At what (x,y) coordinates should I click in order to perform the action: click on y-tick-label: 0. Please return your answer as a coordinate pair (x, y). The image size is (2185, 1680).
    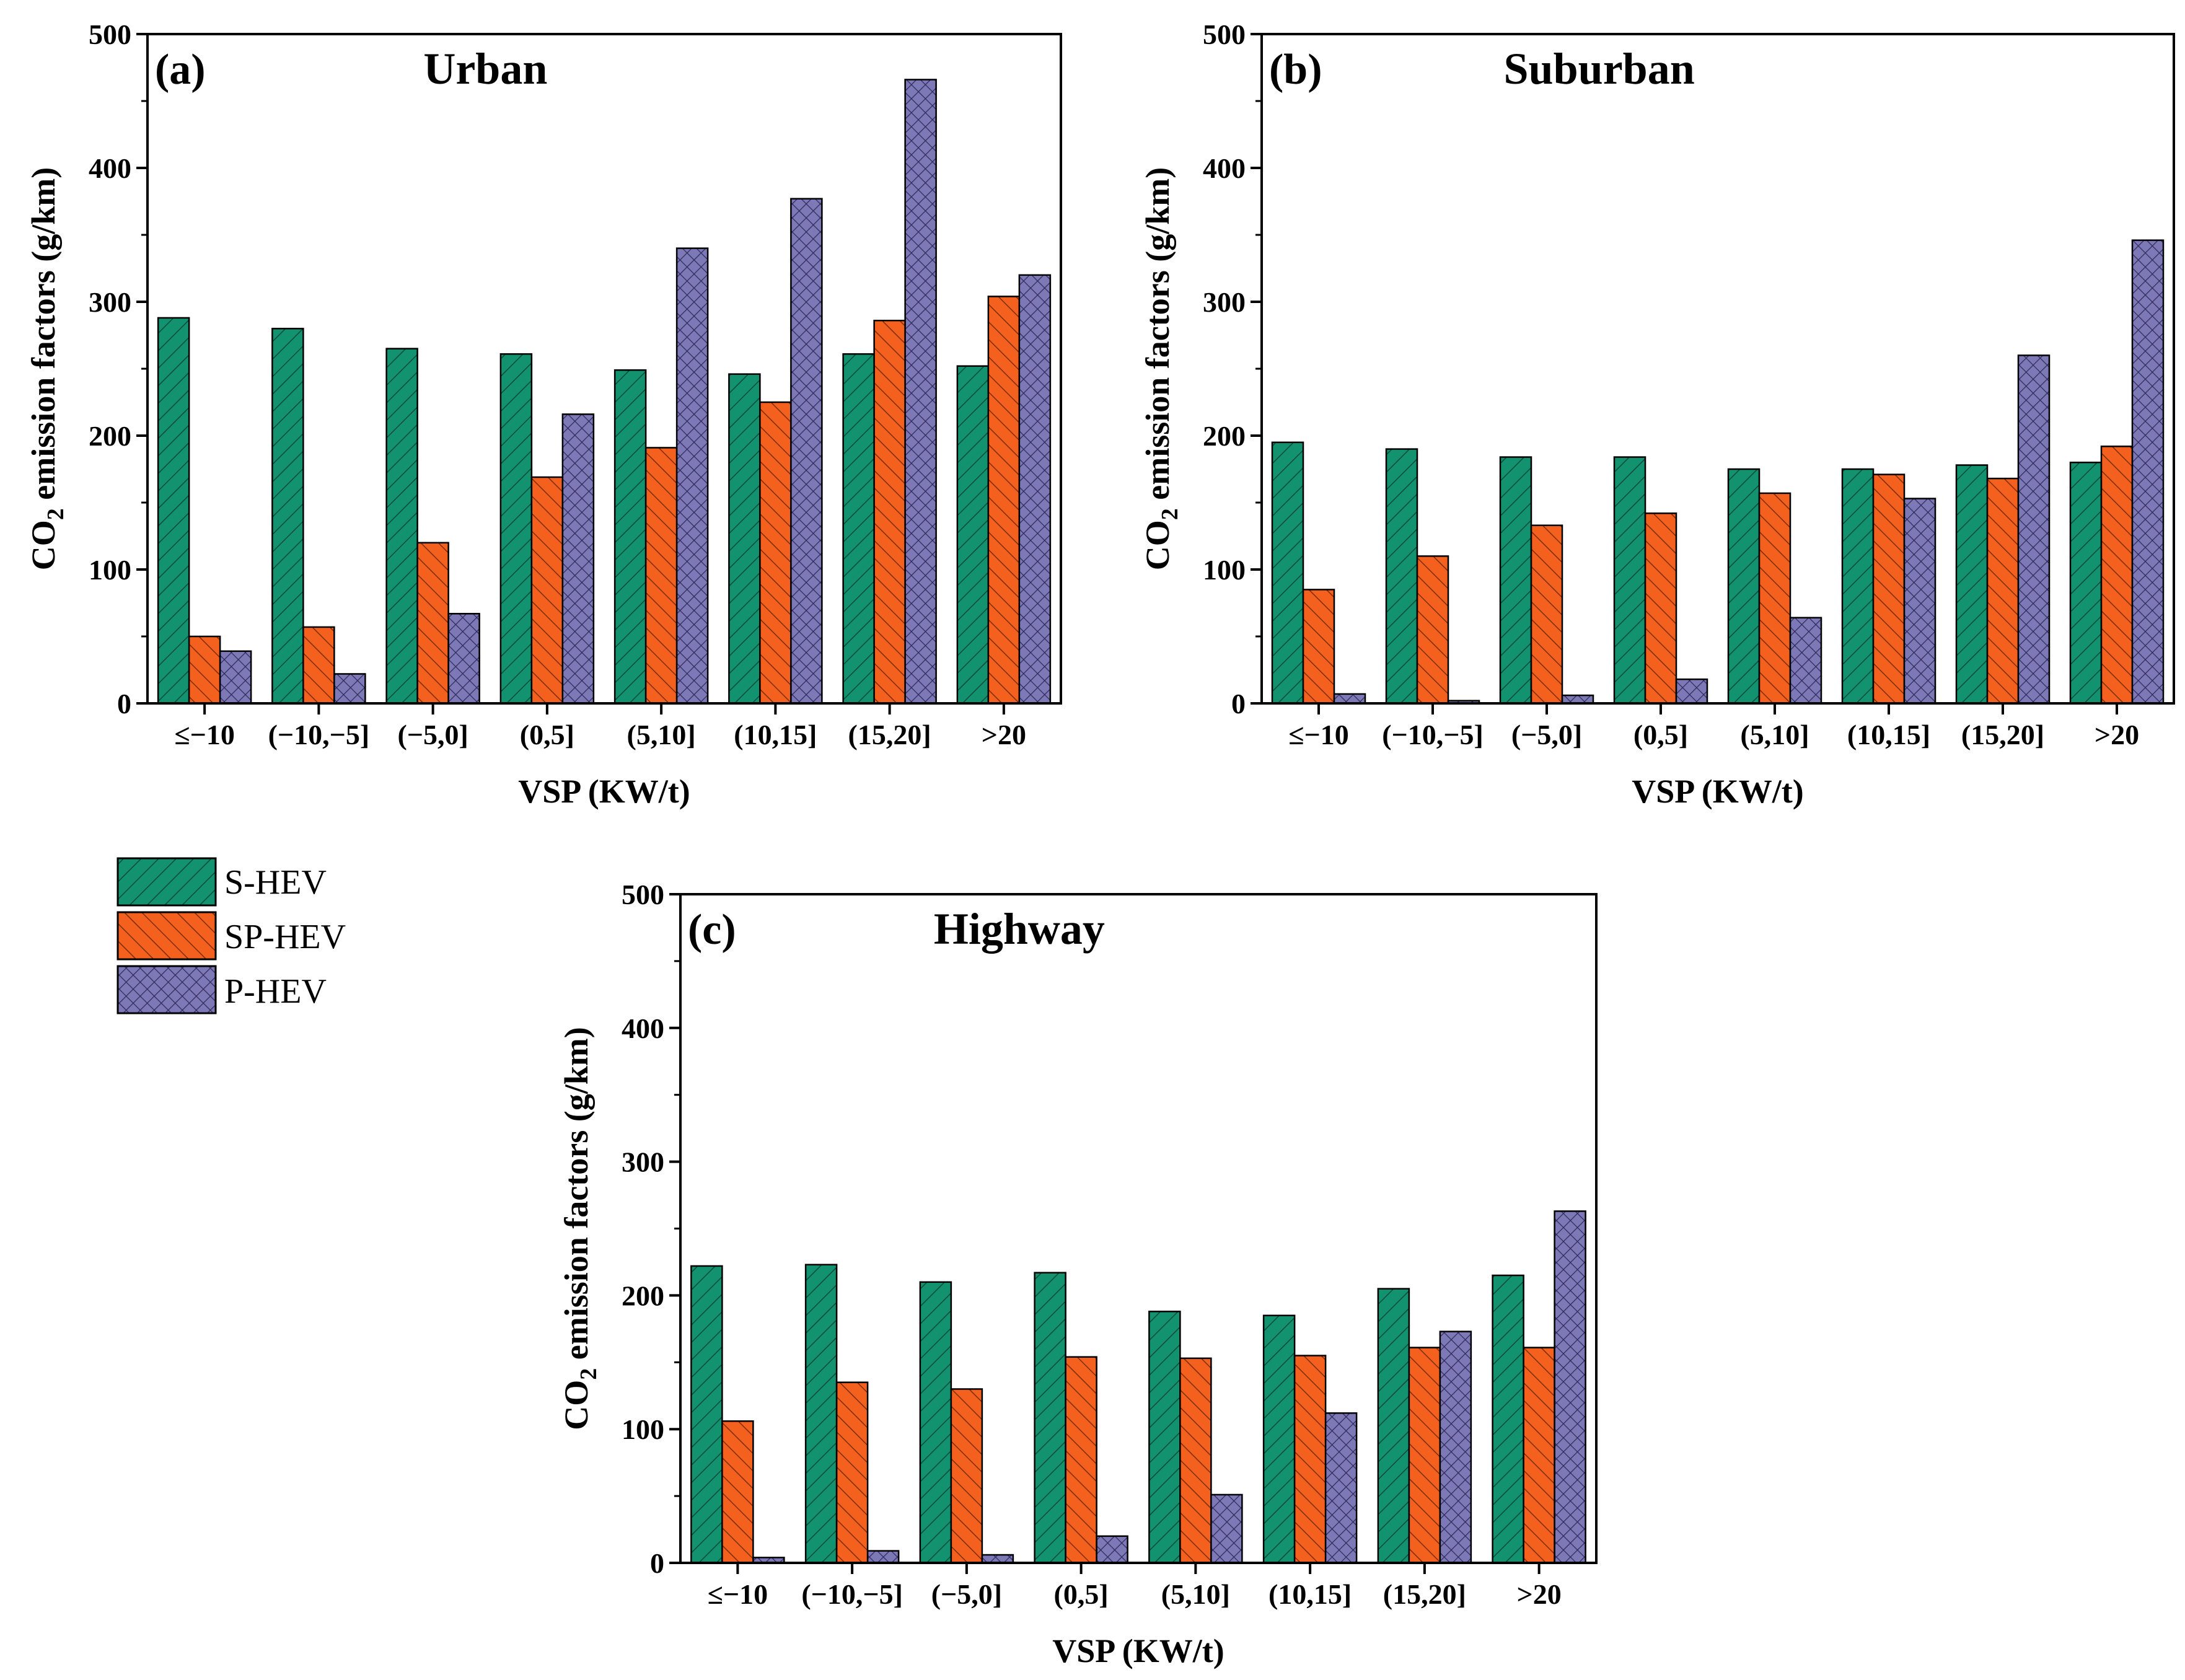
    Looking at the image, I should click on (1238, 703).